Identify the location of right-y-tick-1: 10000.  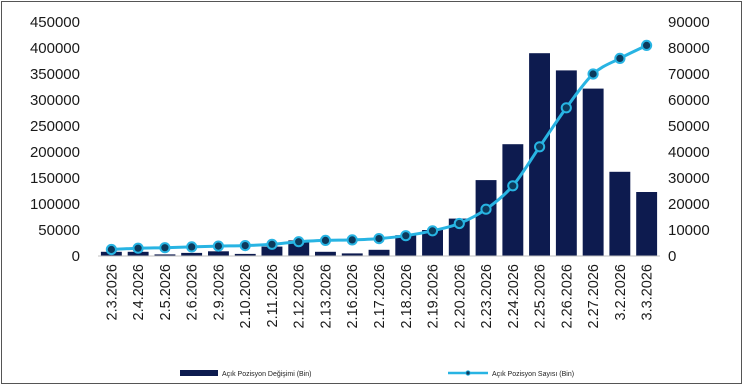
(689, 230).